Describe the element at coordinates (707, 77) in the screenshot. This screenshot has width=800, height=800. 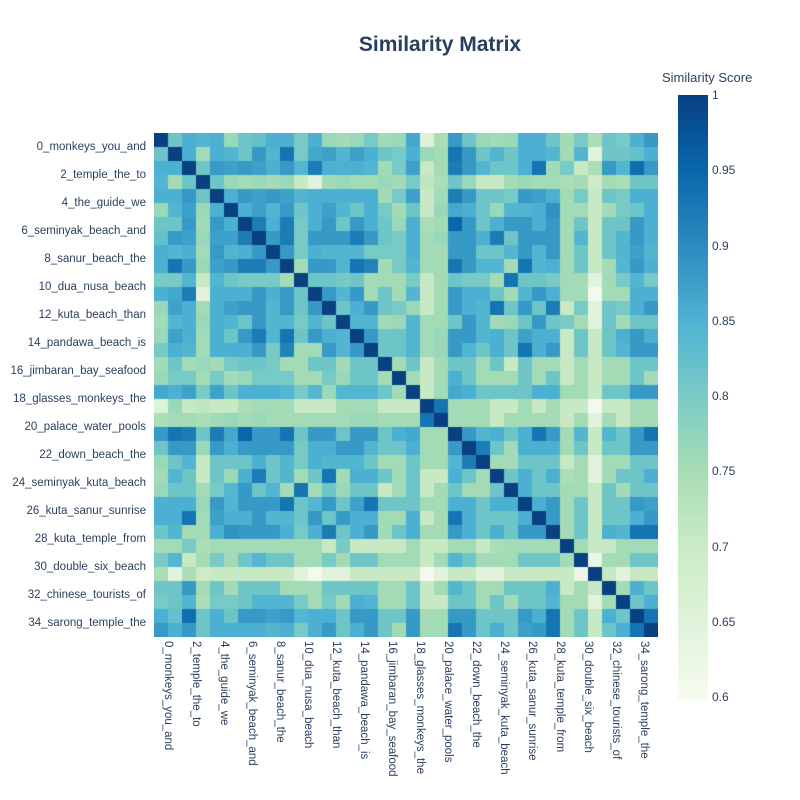
I see `colorbar-title: Similarity Score` at that location.